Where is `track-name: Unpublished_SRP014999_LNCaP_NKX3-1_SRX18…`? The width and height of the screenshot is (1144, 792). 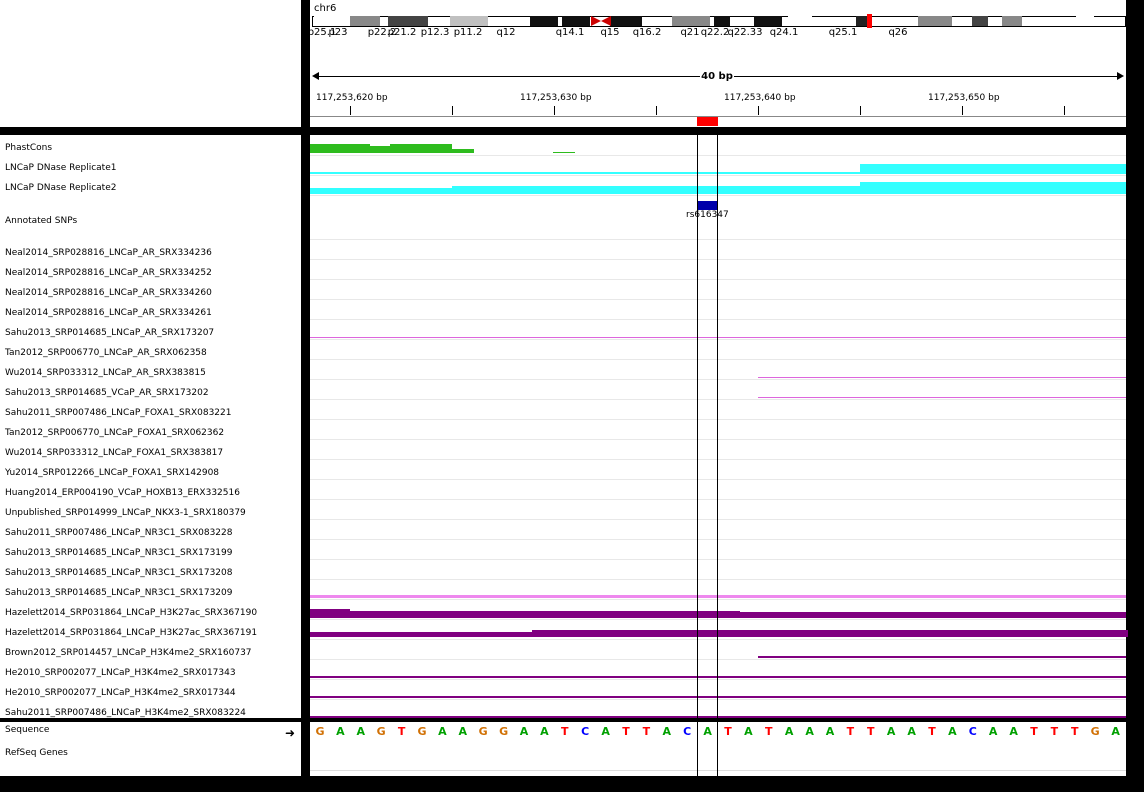
track-name: Unpublished_SRP014999_LNCaP_NKX3-1_SRX18… is located at coordinates (125, 513).